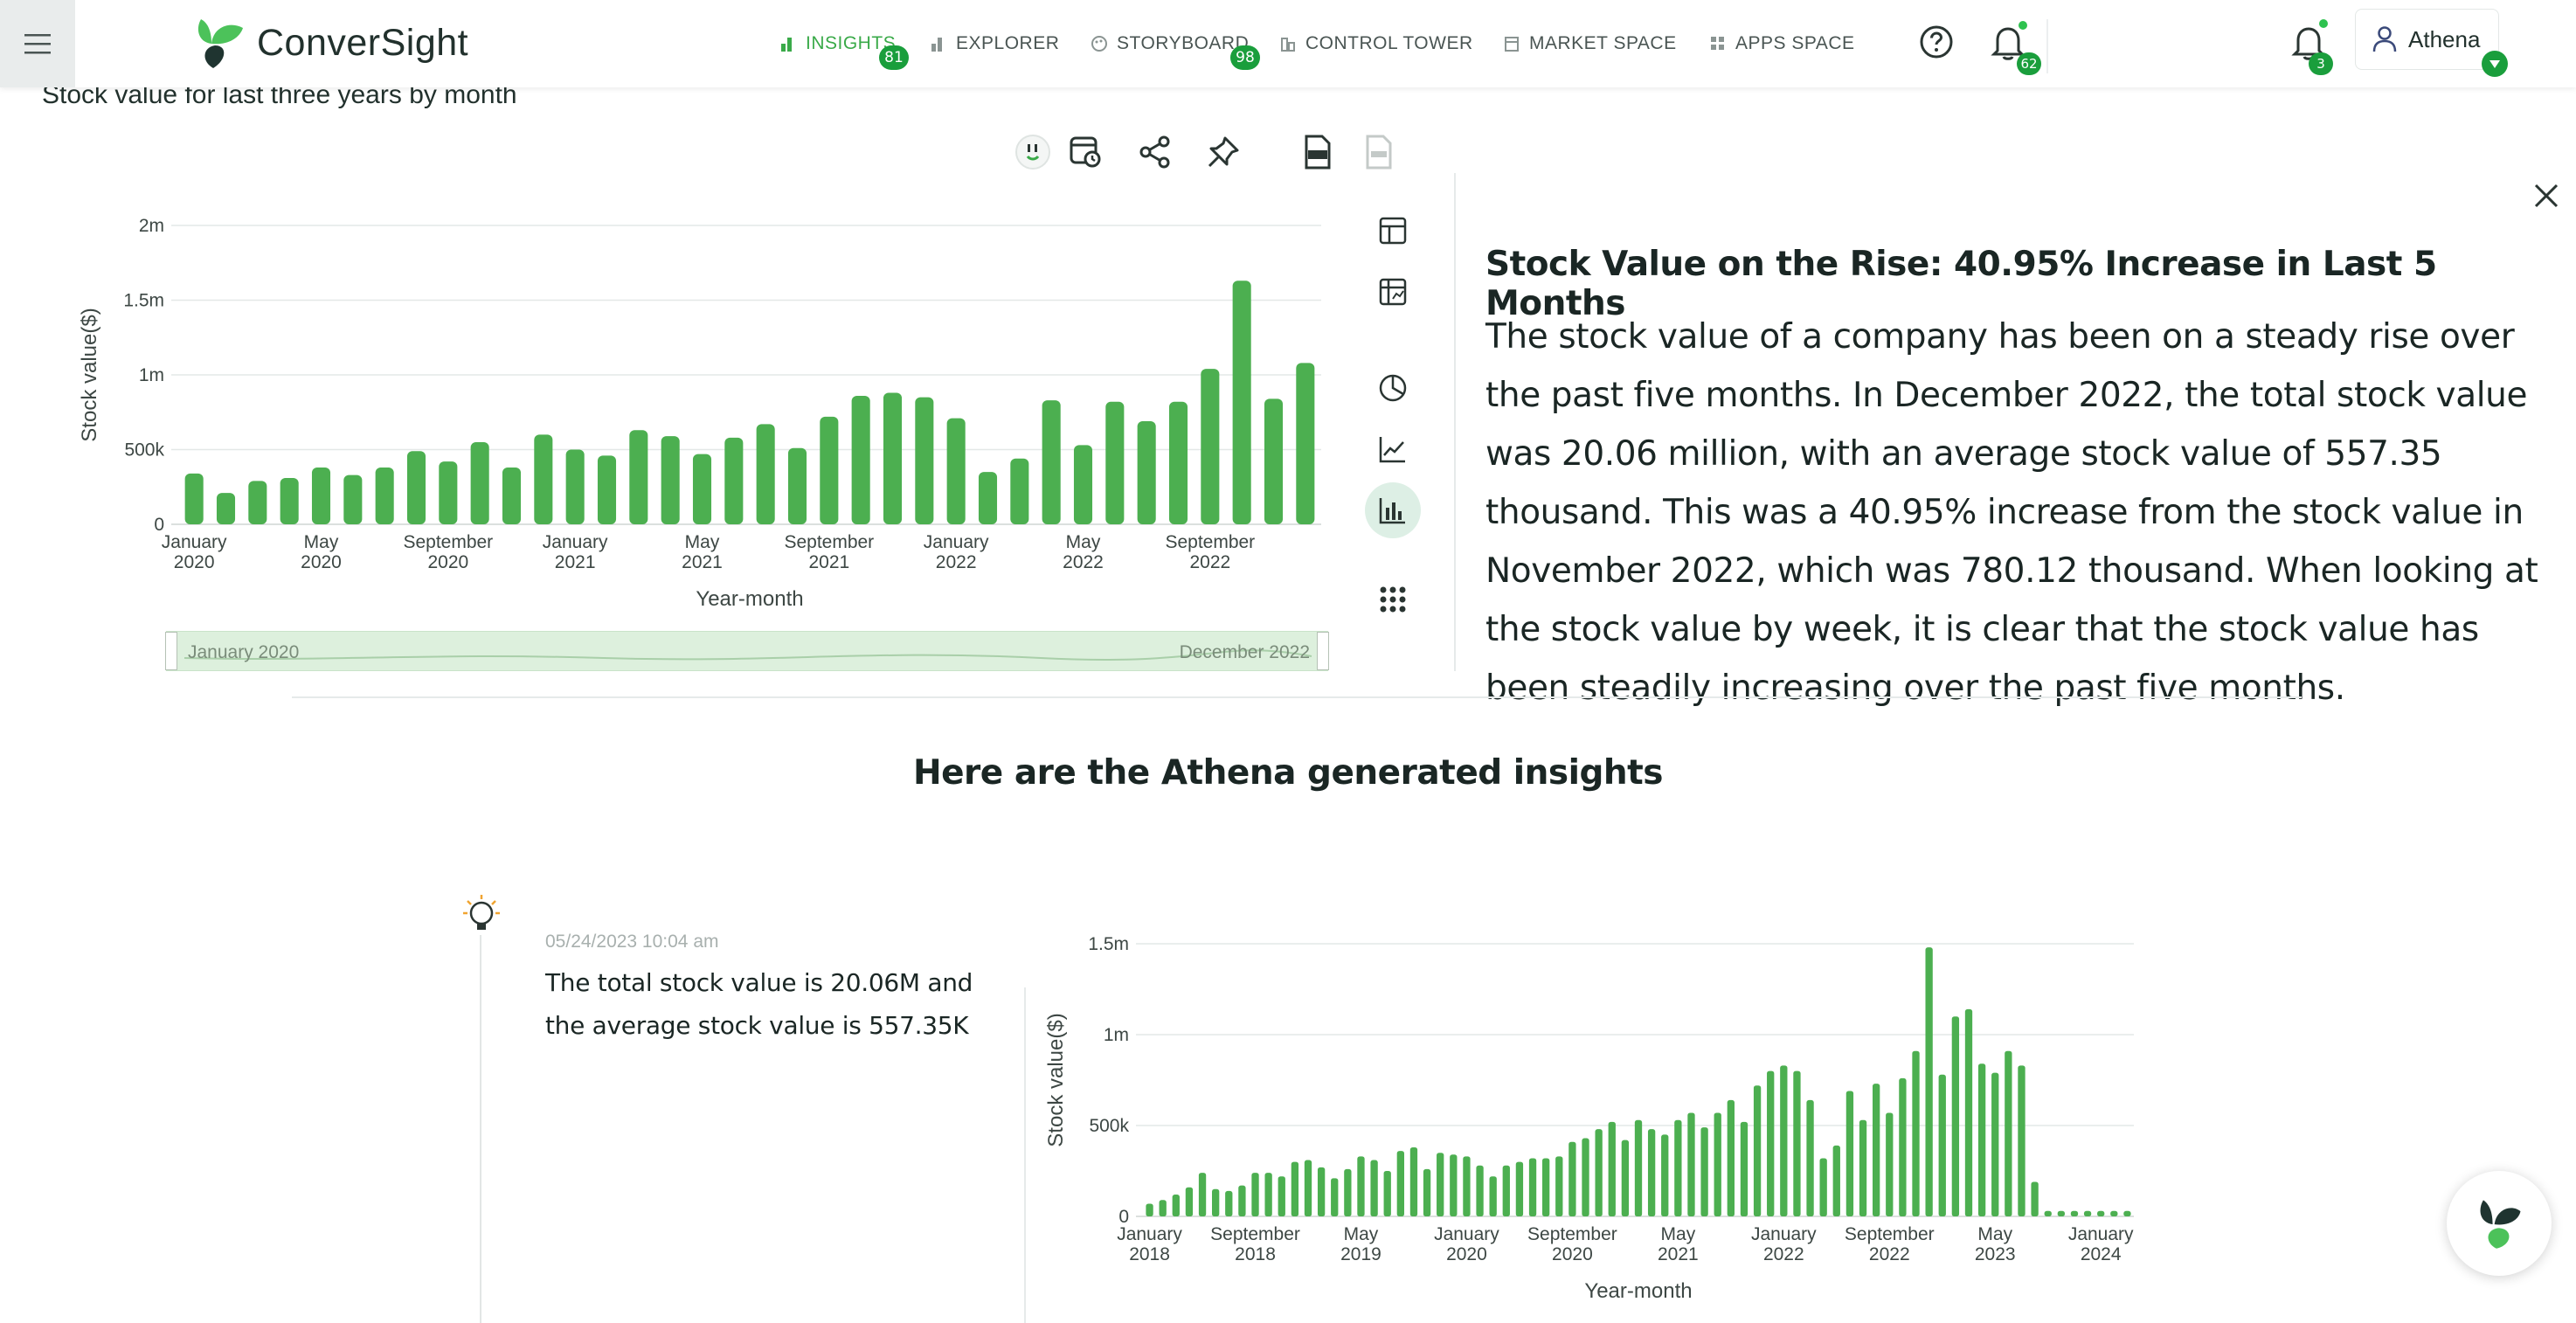 This screenshot has width=2576, height=1323. I want to click on close-summary-button, so click(2546, 195).